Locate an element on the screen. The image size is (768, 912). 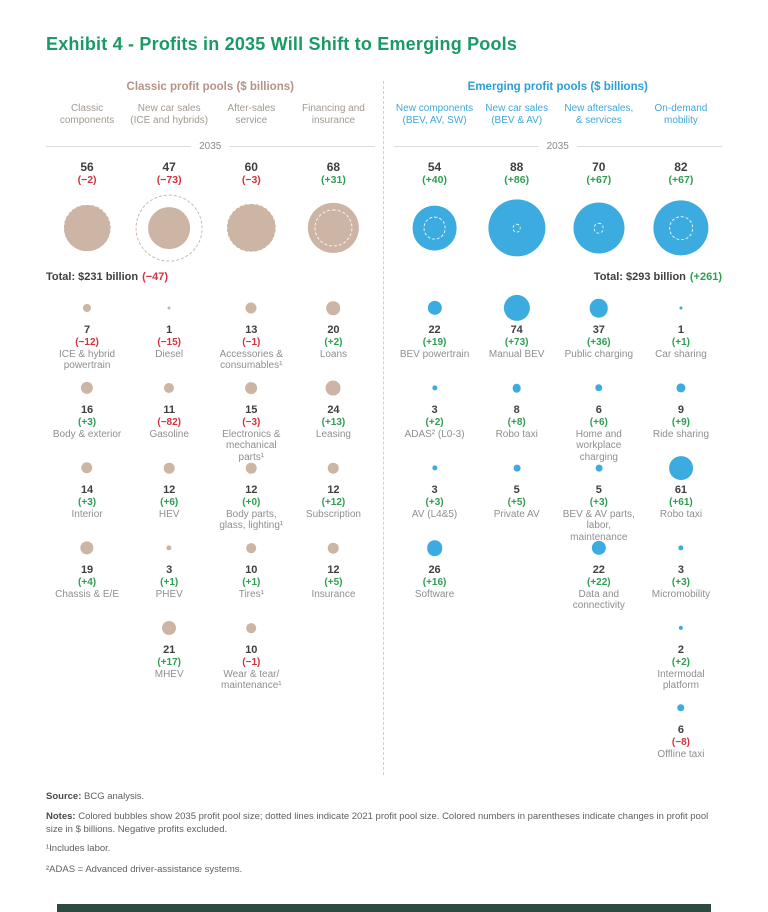
profit-pool: 82 (+67) is located at coordinates (681, 212).